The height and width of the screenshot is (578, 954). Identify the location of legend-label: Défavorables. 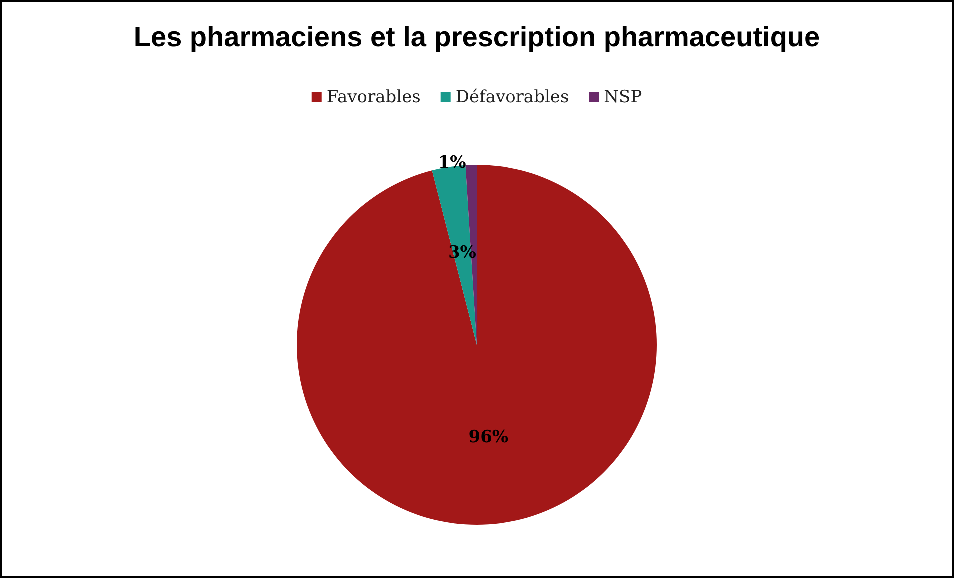
(513, 98).